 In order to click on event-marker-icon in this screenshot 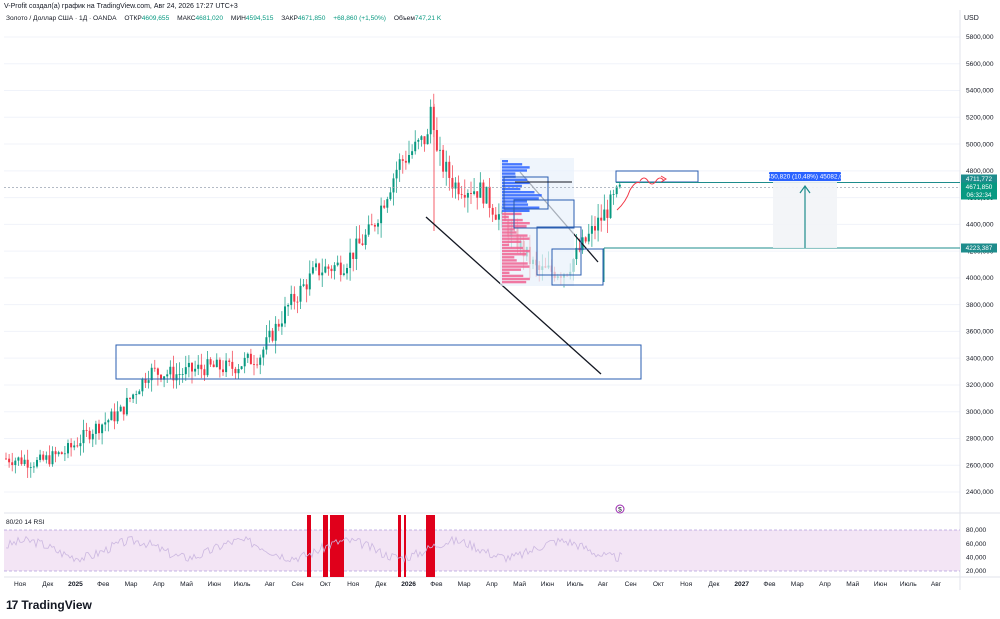, I will do `click(620, 509)`.